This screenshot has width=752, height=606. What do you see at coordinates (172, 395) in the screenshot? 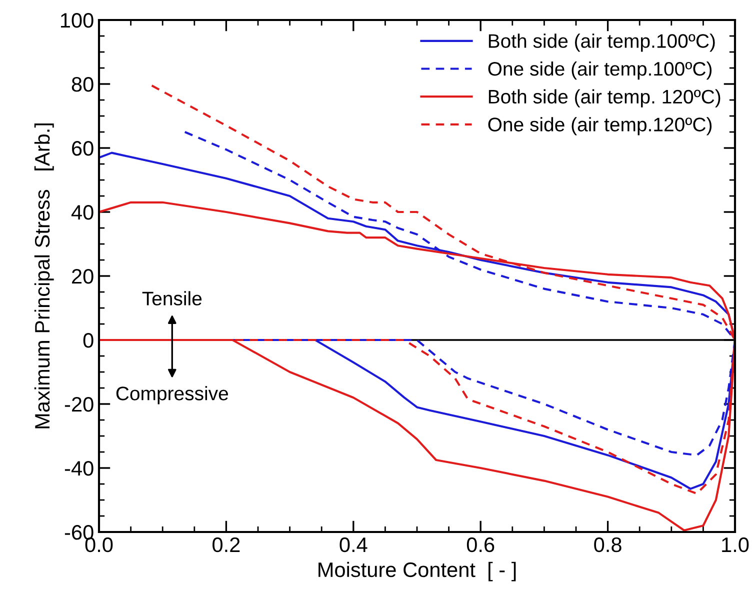
I see `annotation: Compressive` at bounding box center [172, 395].